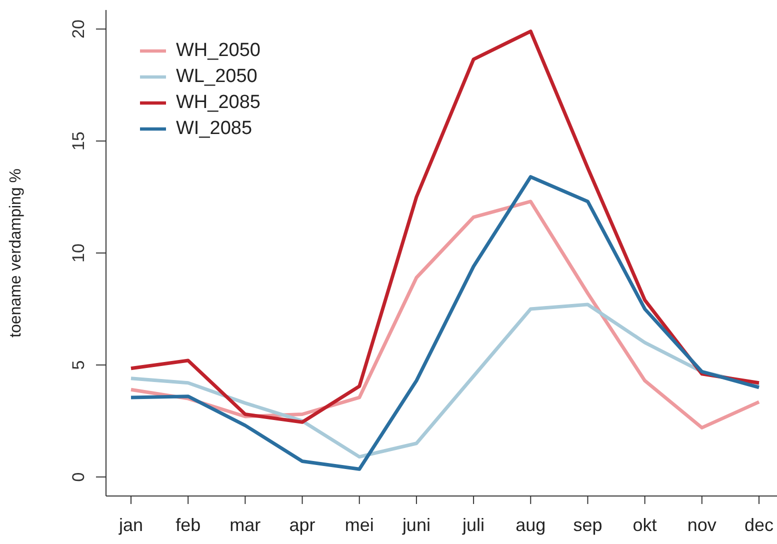 Image resolution: width=777 pixels, height=544 pixels. I want to click on y-tick-label: 15, so click(78, 141).